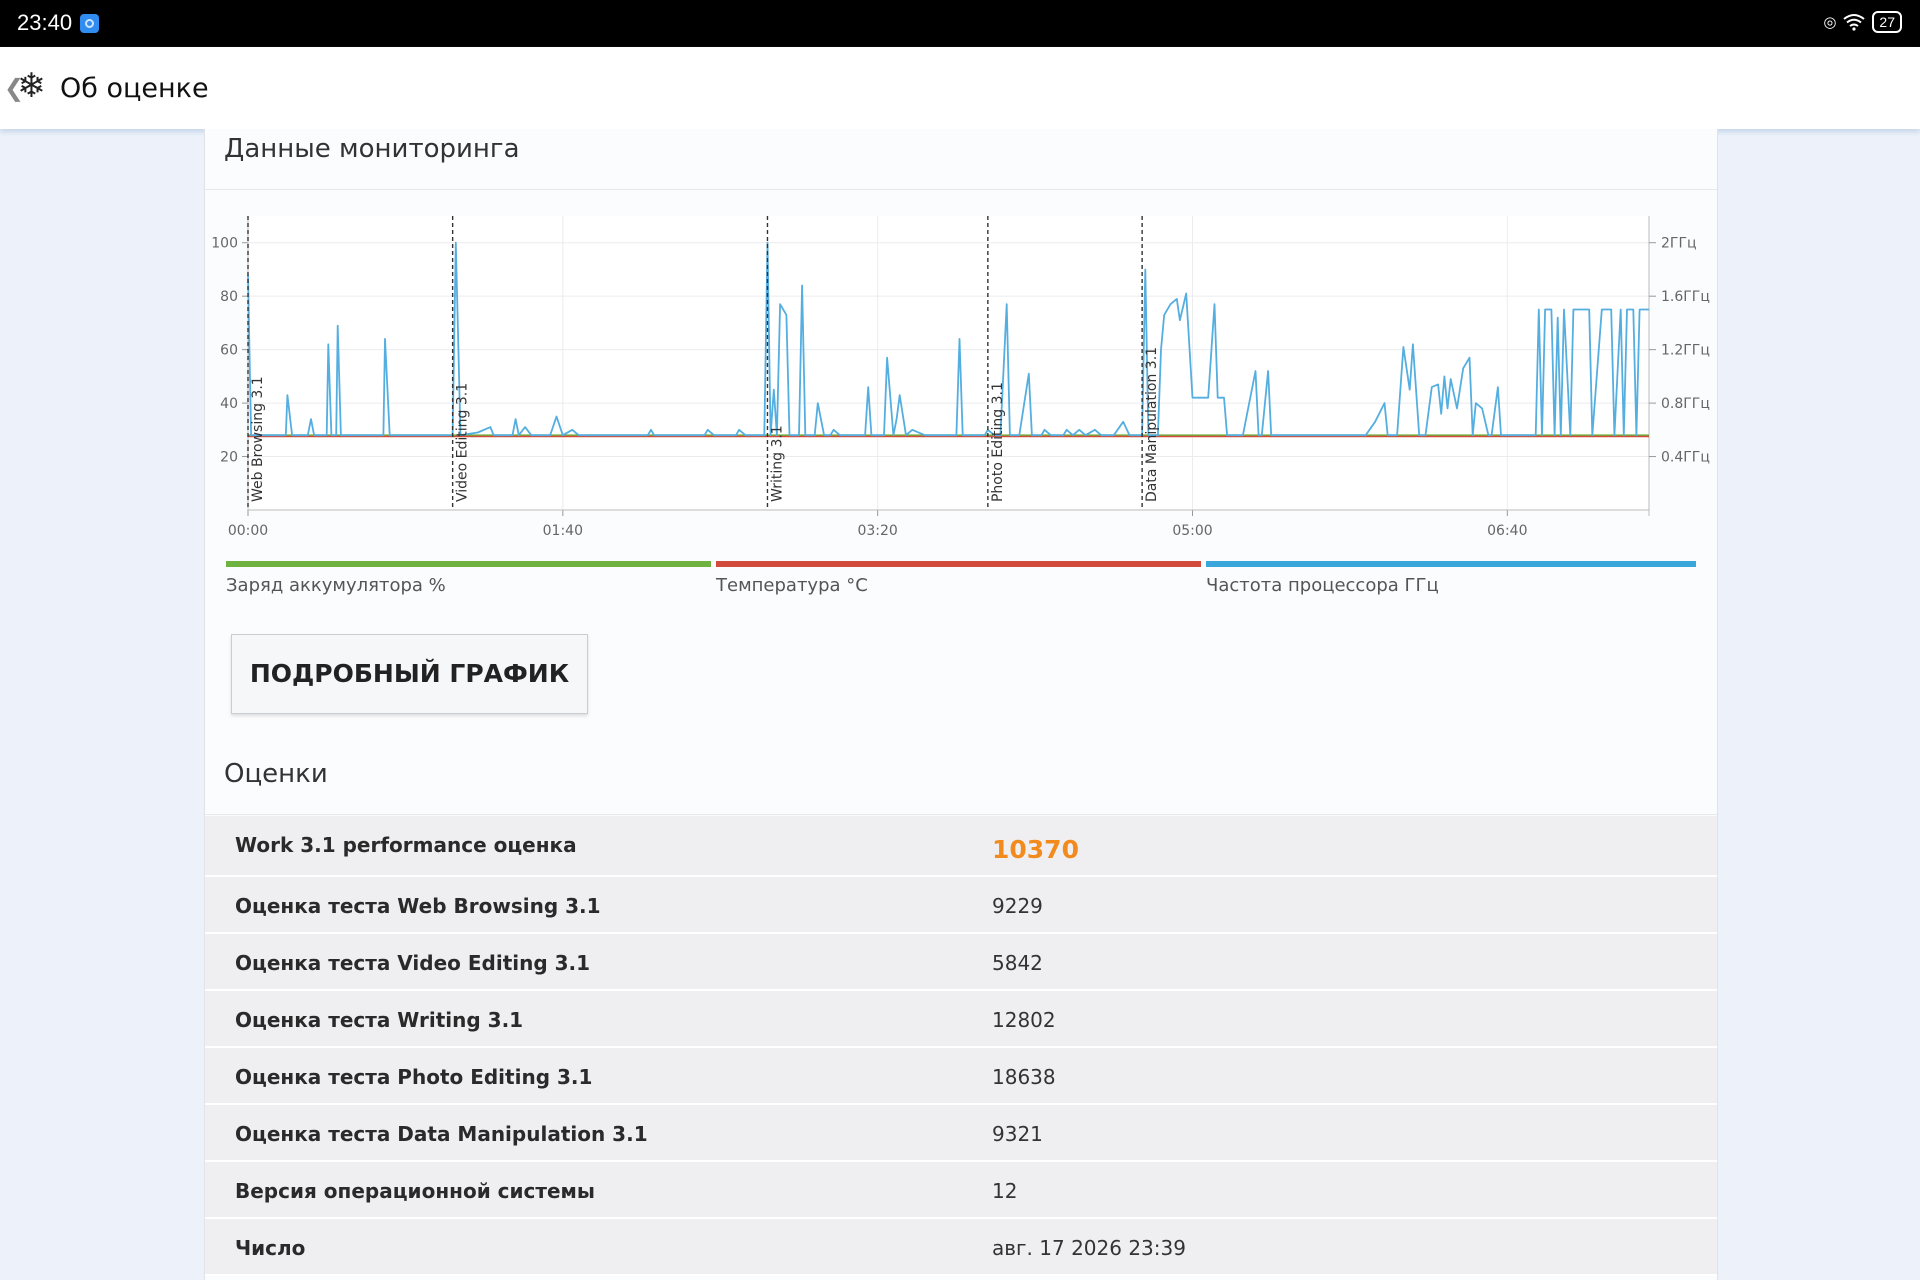  What do you see at coordinates (1507, 531) in the screenshot?
I see `x-tick-label: 06:40` at bounding box center [1507, 531].